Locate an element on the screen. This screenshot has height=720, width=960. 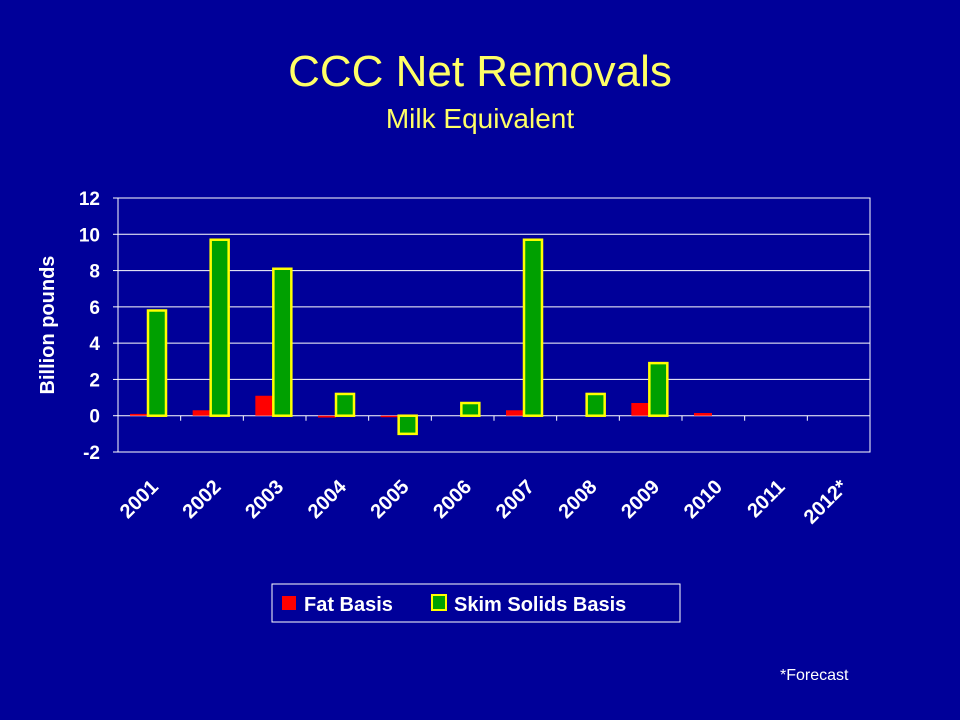
x-tick-label: 2008 is located at coordinates (578, 499).